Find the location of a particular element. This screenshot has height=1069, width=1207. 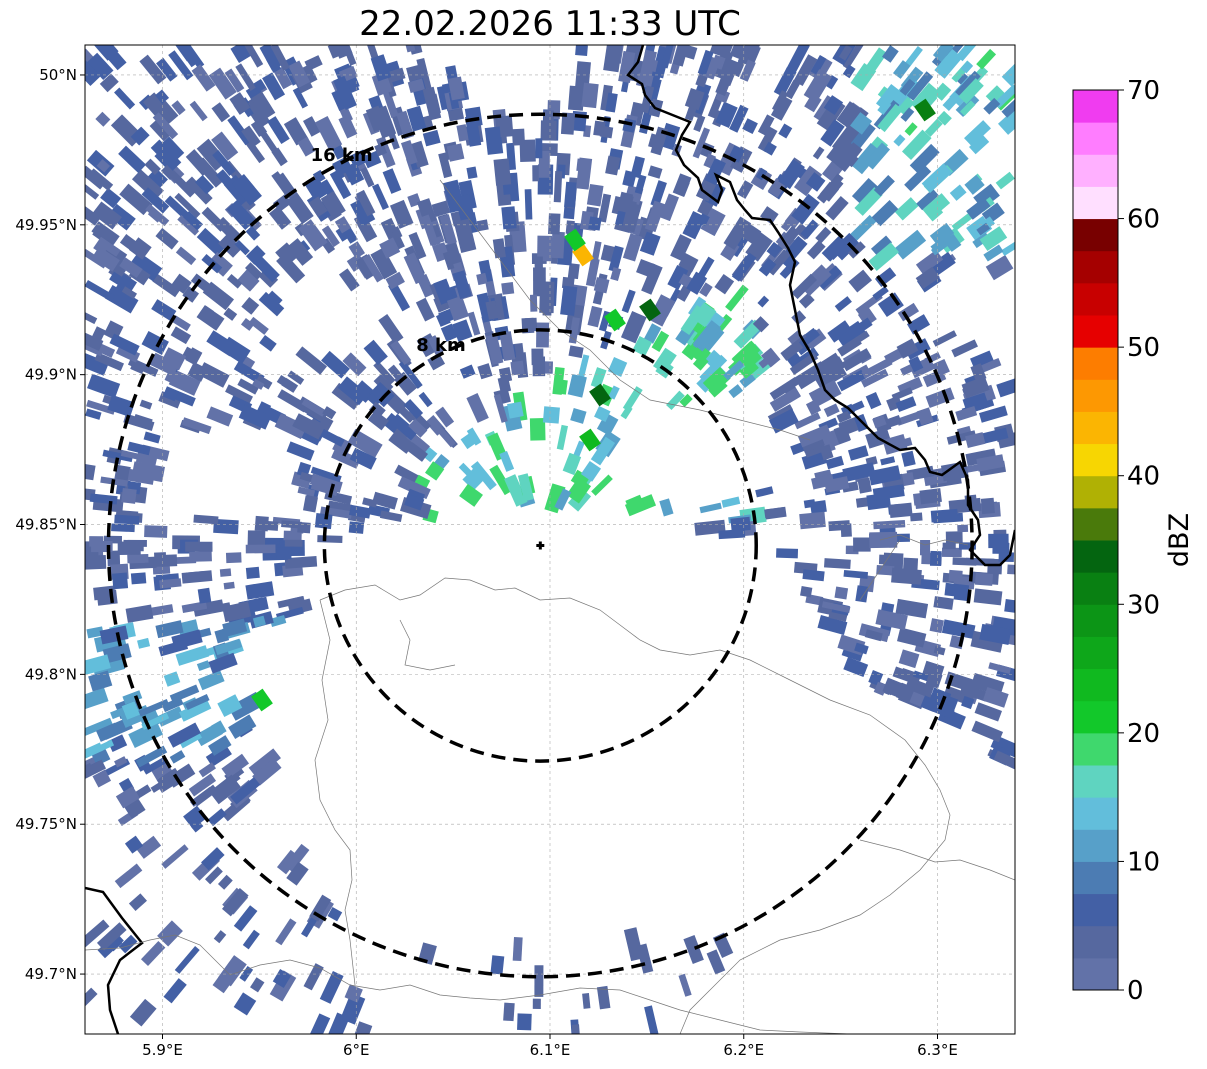

colorbar-tick-label: 40 is located at coordinates (1143, 477).